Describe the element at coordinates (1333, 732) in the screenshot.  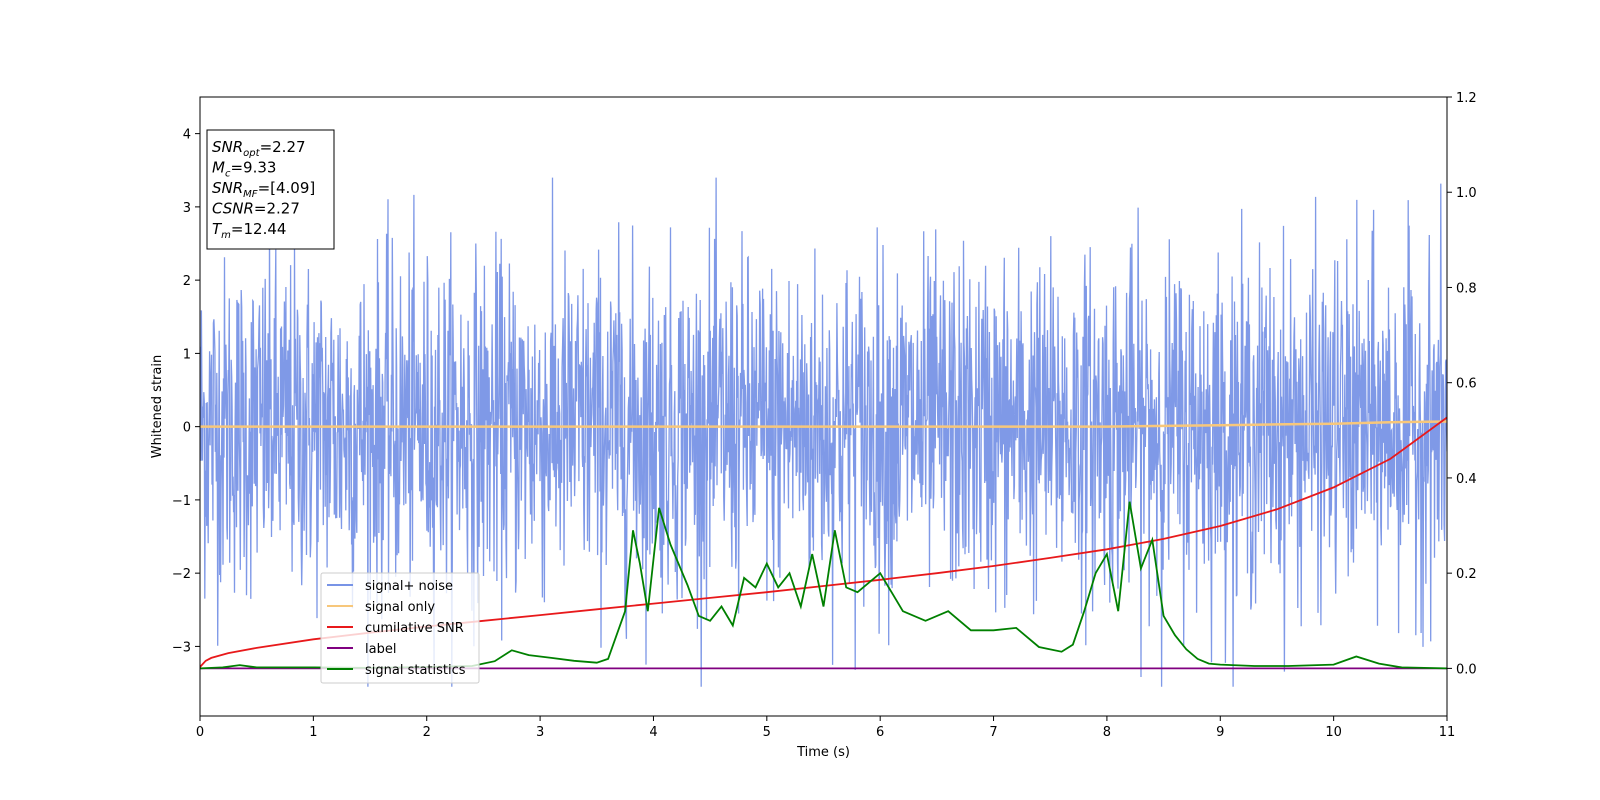
I see `x-tick-label: 10` at that location.